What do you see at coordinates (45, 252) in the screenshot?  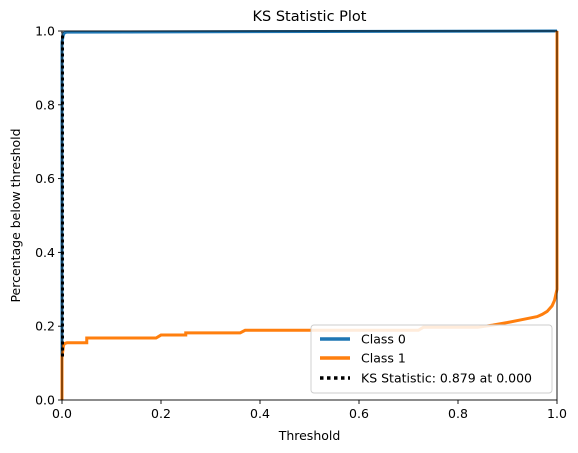 I see `y-tick-label: 0.4` at bounding box center [45, 252].